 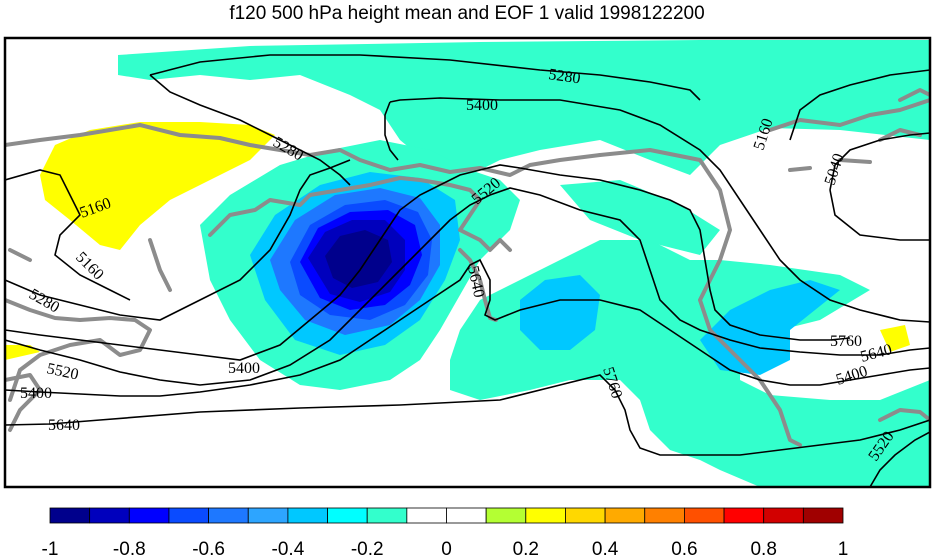 I want to click on colorbar-tick-label: -0.4, so click(x=288, y=548).